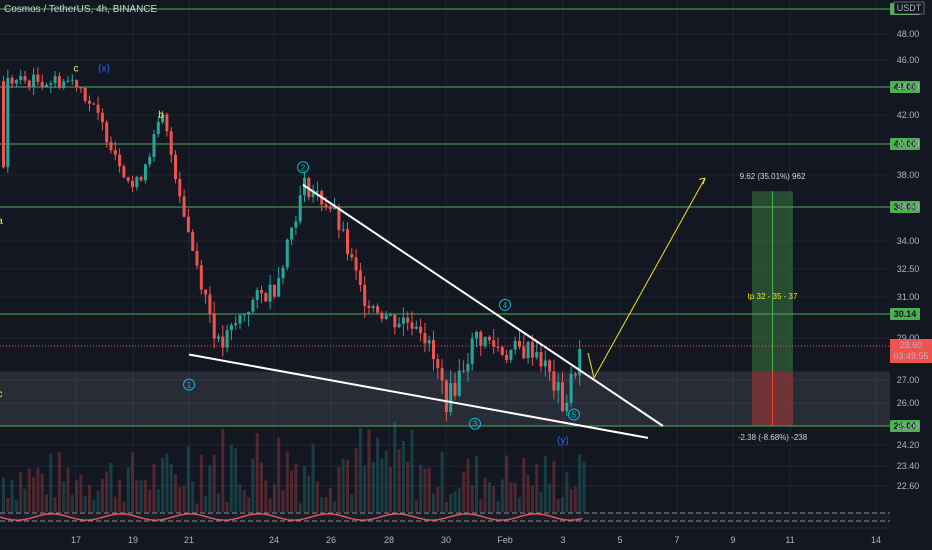  What do you see at coordinates (905, 207) in the screenshot?
I see `level-price-label: 36.03` at bounding box center [905, 207].